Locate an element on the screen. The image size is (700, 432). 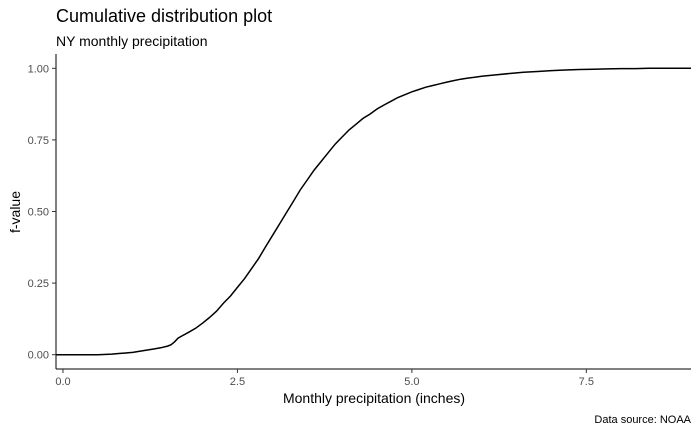
y-ticks: 0.00 0.25 0.50 0.75 1.00 is located at coordinates (42, 212).